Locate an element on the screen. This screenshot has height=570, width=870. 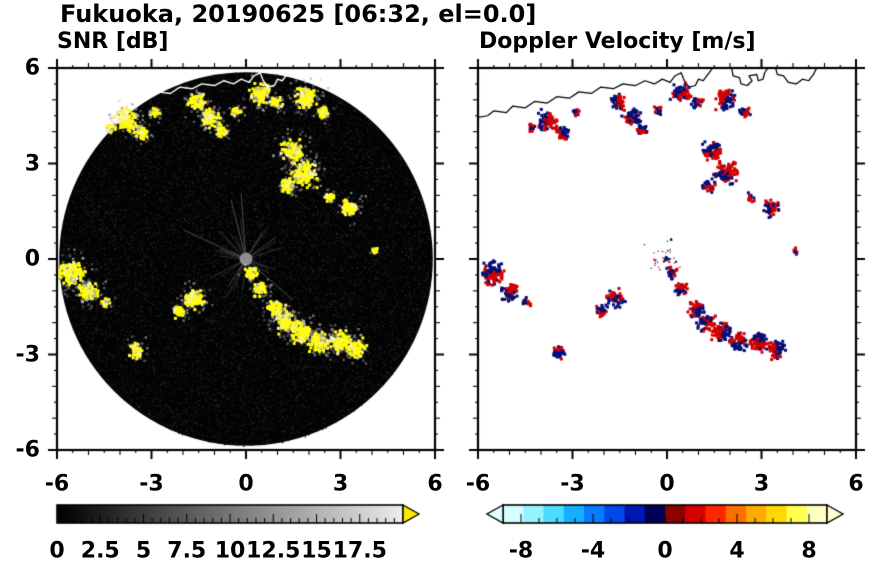
snr-y-tick-label: 0 is located at coordinates (32, 259).